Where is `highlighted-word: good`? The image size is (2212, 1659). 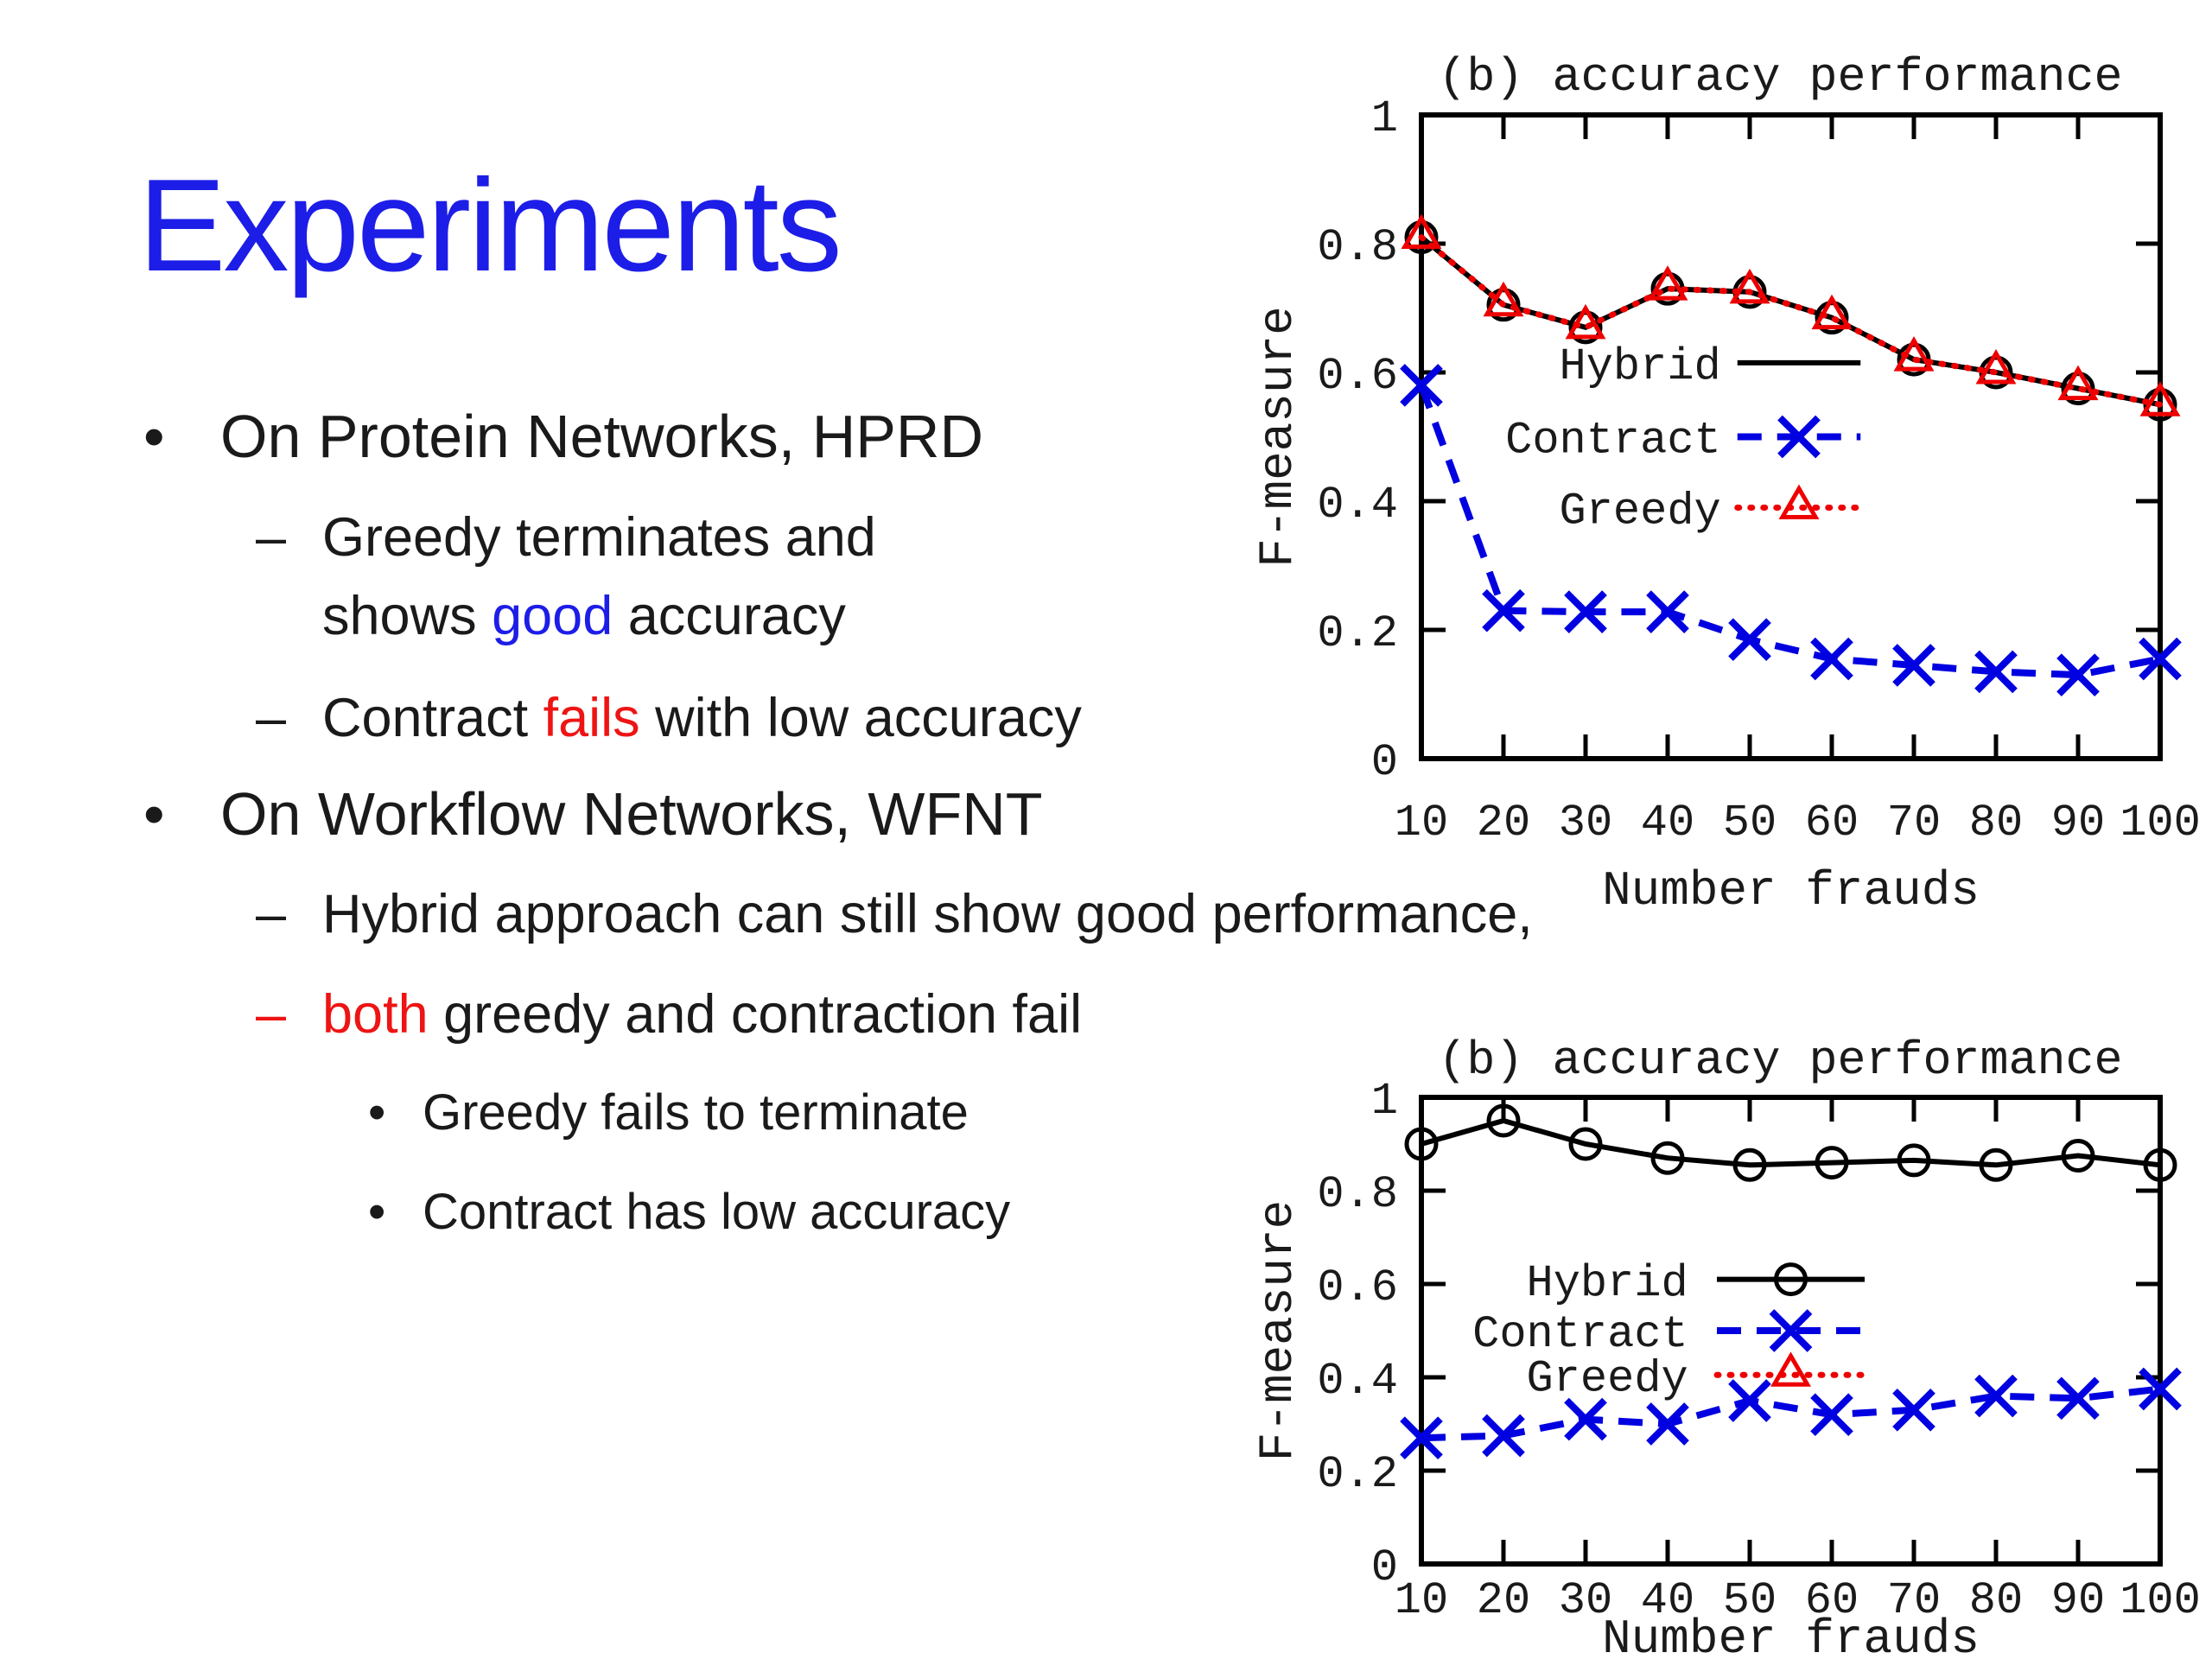 highlighted-word: good is located at coordinates (552, 615).